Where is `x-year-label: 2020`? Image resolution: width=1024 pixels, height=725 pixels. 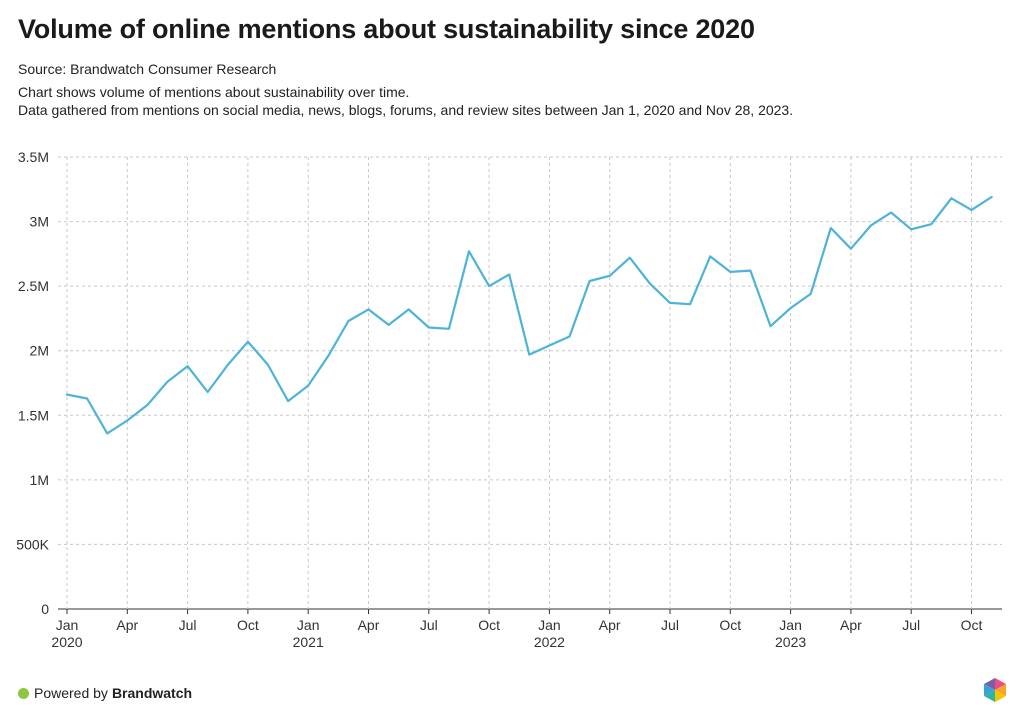 x-year-label: 2020 is located at coordinates (66, 642).